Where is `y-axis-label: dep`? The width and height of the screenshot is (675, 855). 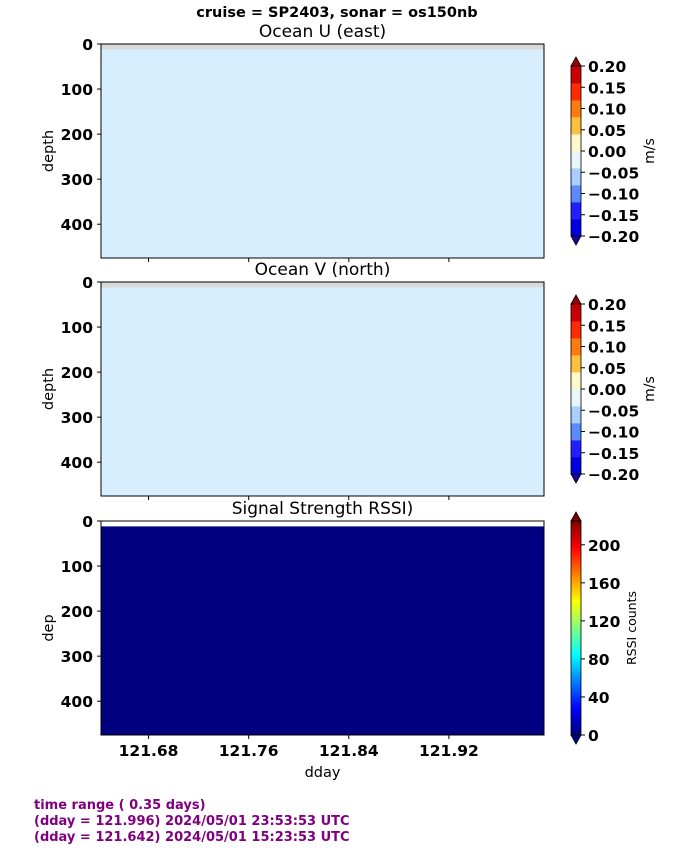 y-axis-label: dep is located at coordinates (49, 627).